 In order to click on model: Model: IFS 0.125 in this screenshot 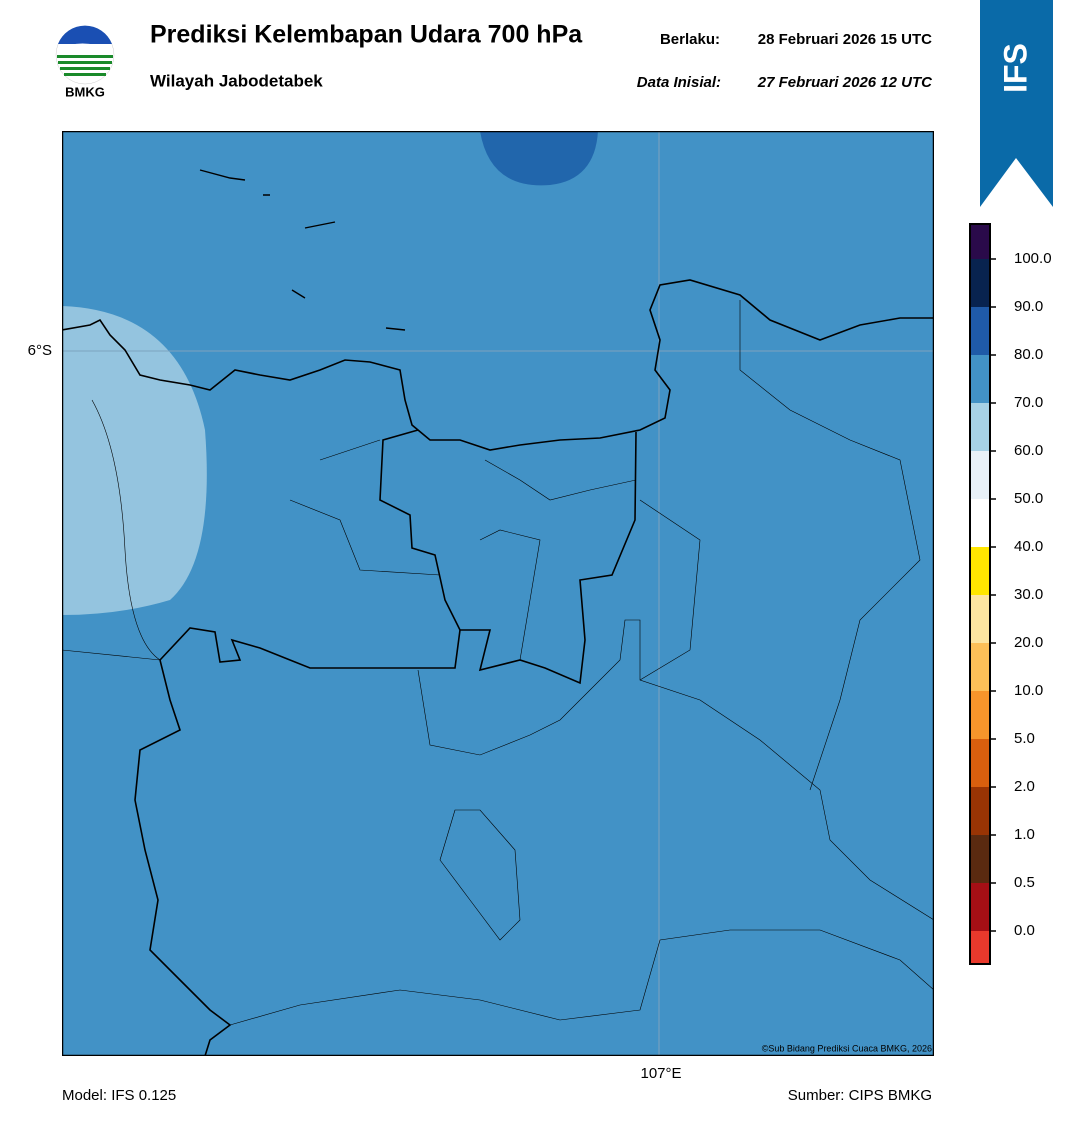, I will do `click(119, 1095)`.